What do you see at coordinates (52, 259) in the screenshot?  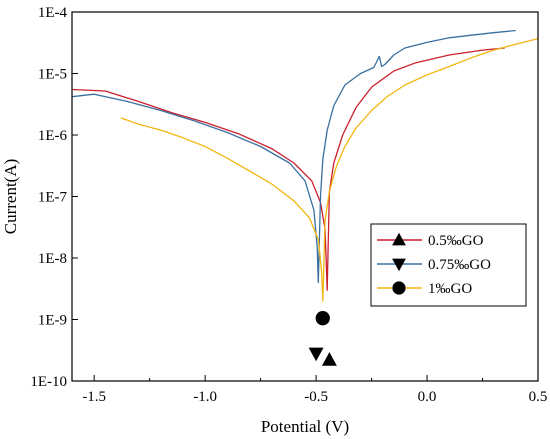 I see `y-tick-label: 1E-8` at bounding box center [52, 259].